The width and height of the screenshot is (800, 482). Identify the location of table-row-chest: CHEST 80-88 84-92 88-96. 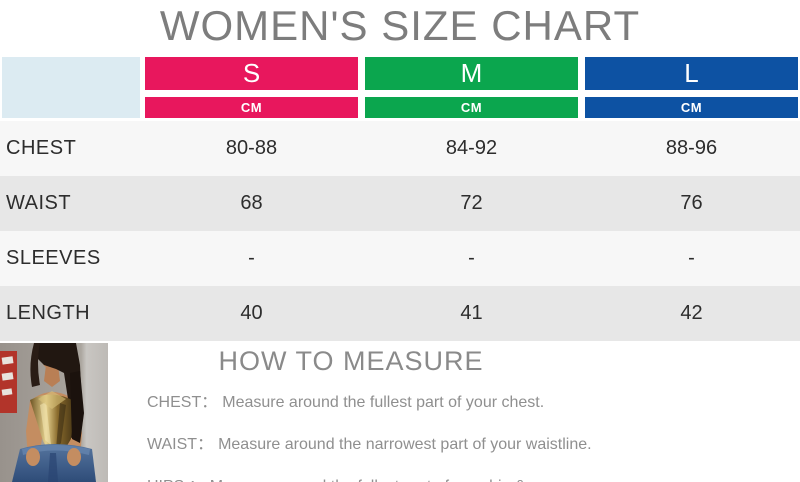
(400, 148).